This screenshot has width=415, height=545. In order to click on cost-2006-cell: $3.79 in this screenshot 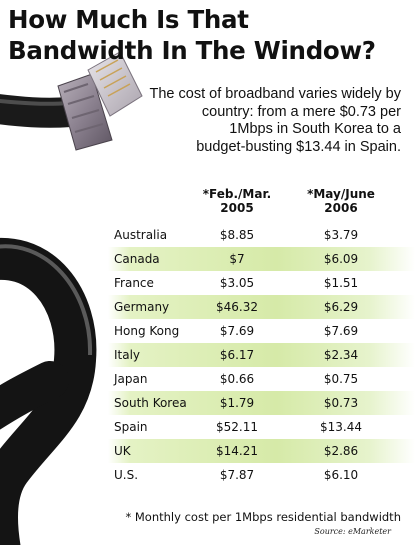, I will do `click(341, 235)`.